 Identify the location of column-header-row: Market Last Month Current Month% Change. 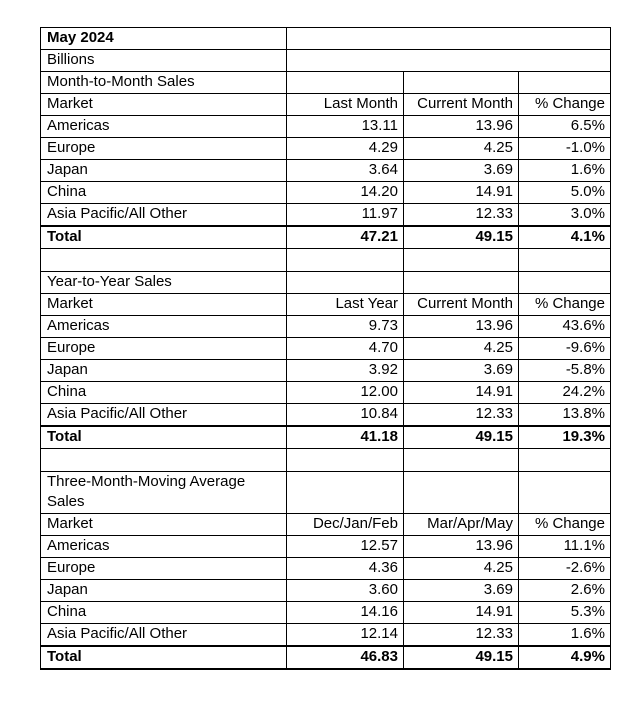
(325, 104).